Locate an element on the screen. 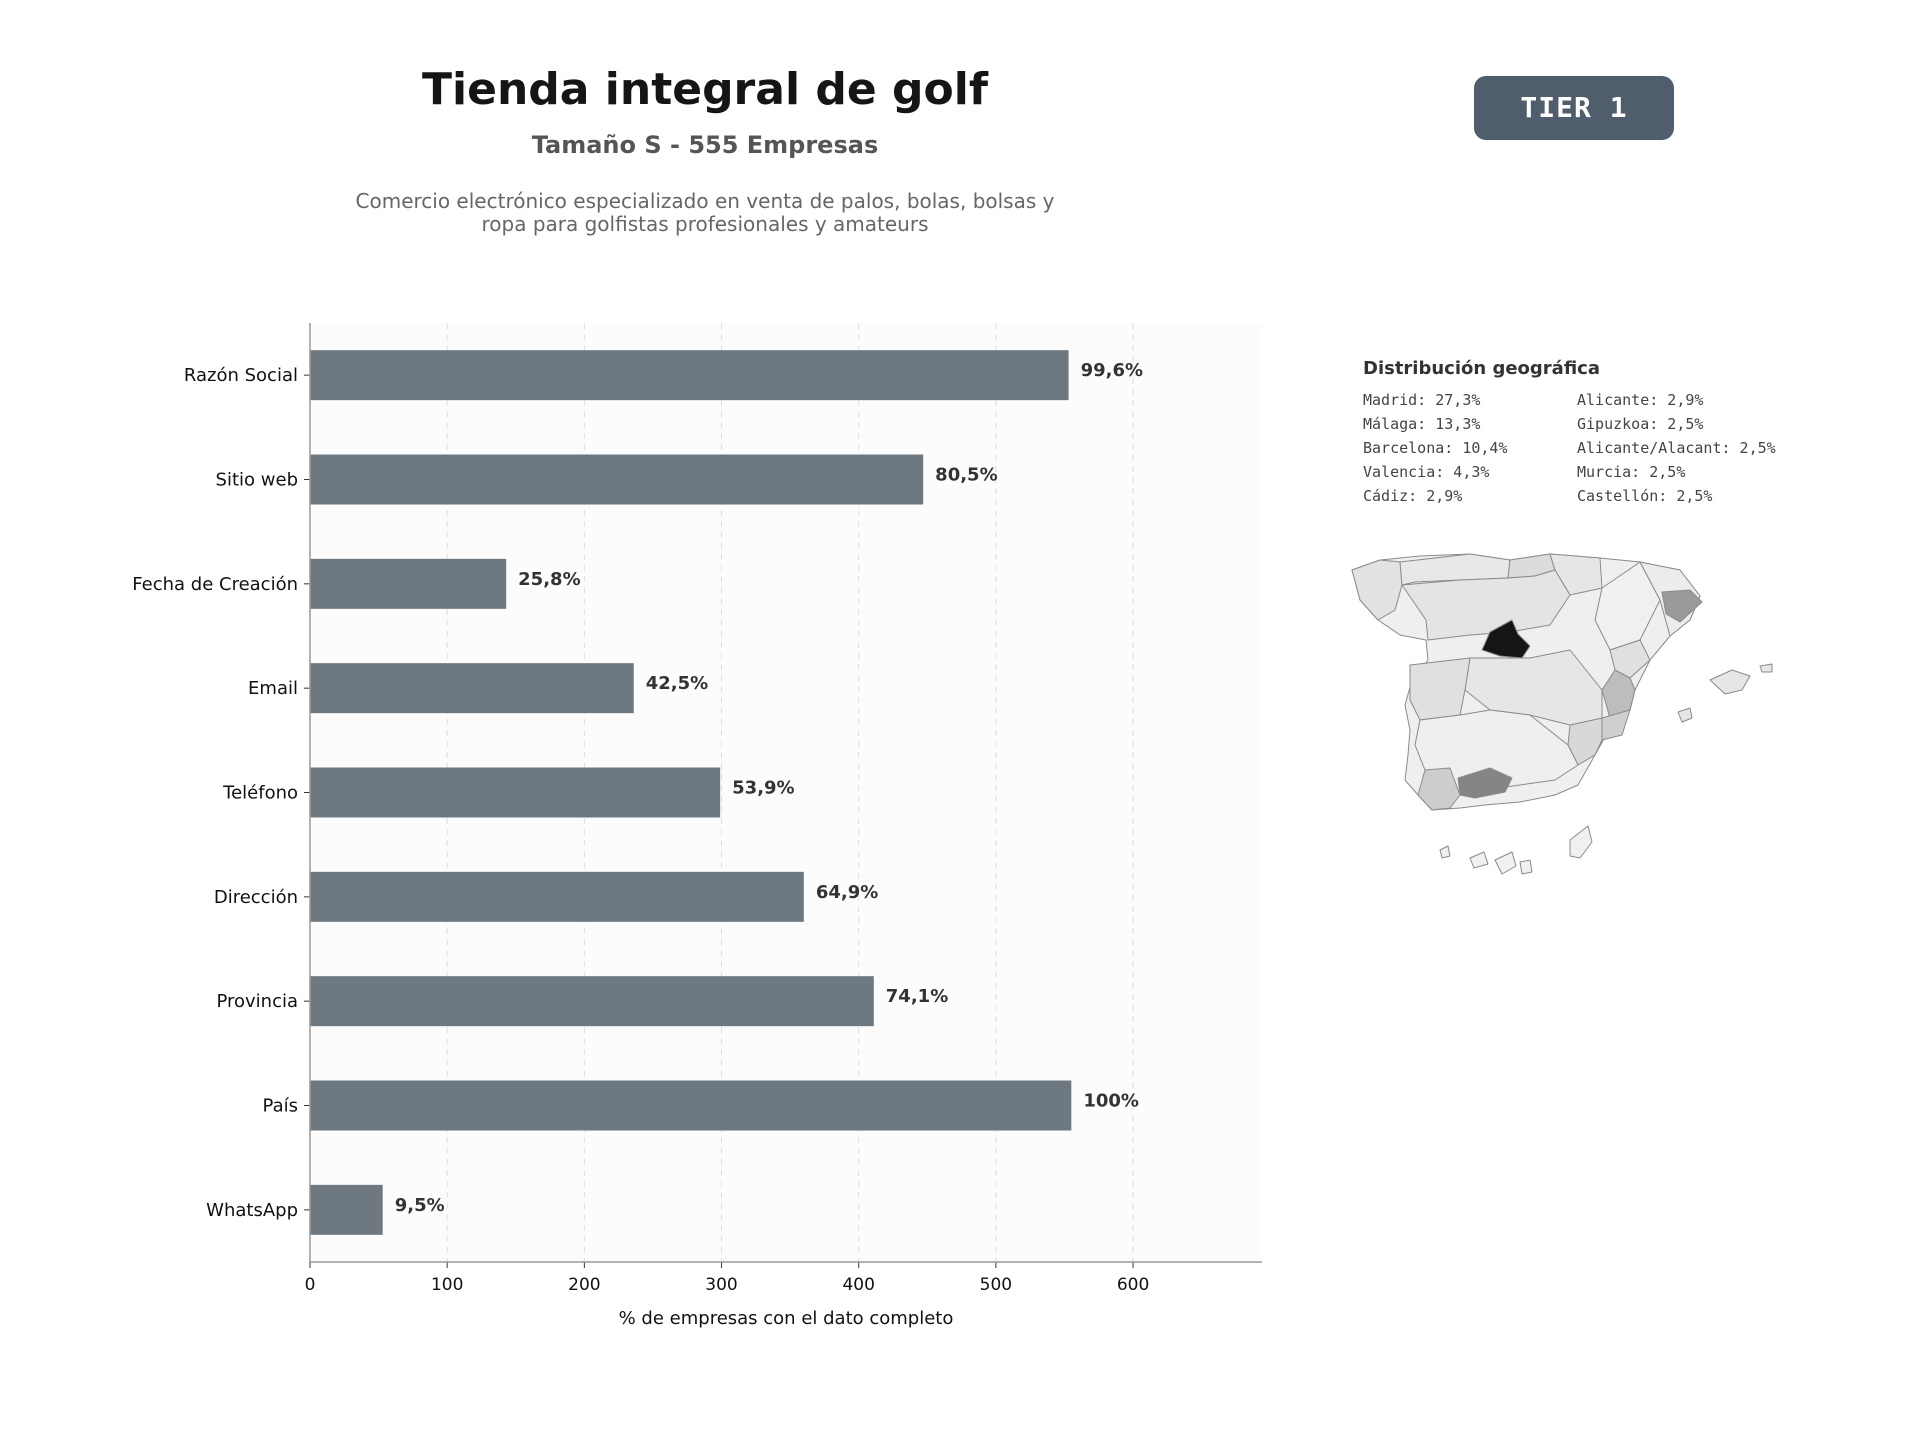 The width and height of the screenshot is (1920, 1440). geo-item: Gipuzkoa: 2,5% is located at coordinates (1640, 424).